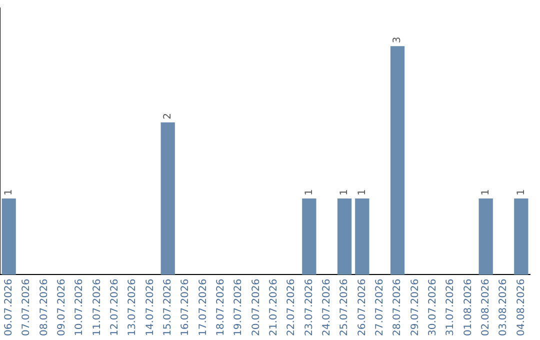 This screenshot has width=540, height=340. Describe the element at coordinates (398, 40) in the screenshot. I see `data-label: 3` at that location.